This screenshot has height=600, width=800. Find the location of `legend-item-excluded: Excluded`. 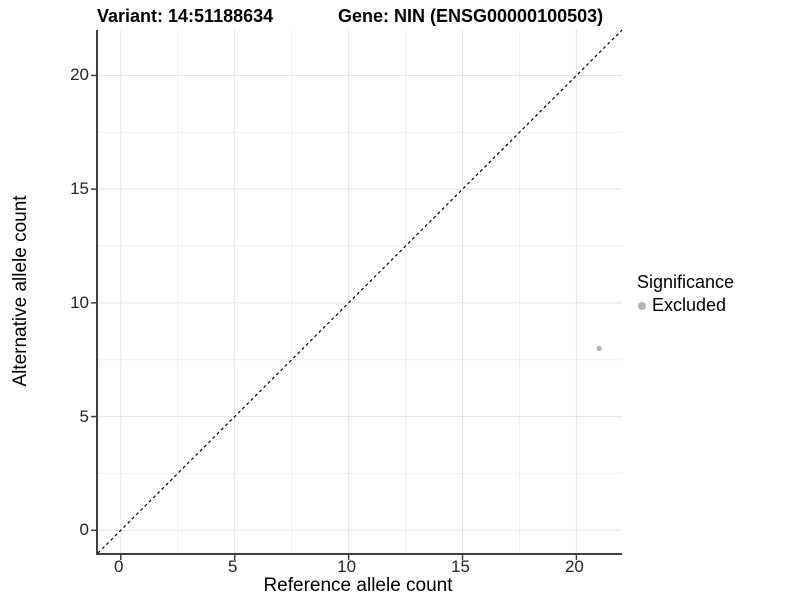

legend-item-excluded: Excluded is located at coordinates (685, 305).